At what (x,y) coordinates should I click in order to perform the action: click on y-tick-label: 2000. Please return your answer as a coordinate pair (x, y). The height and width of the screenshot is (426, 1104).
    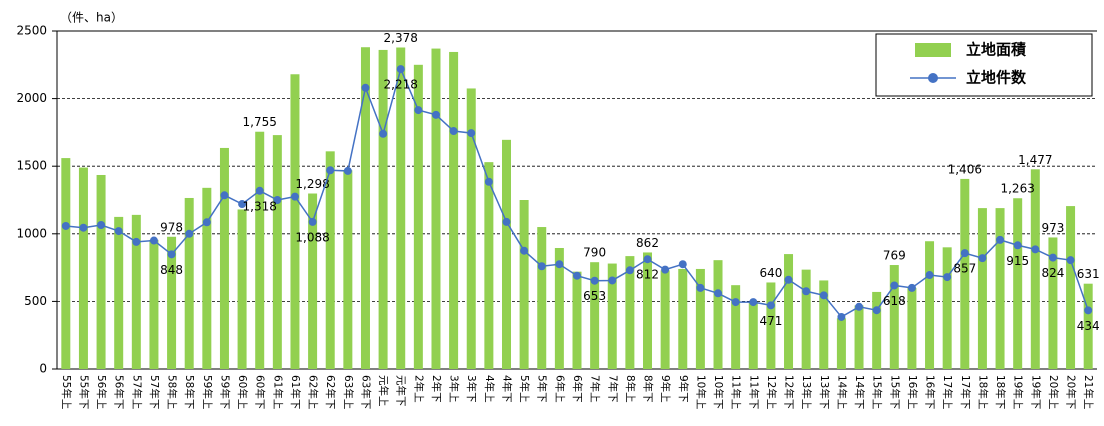
    Looking at the image, I should click on (31, 98).